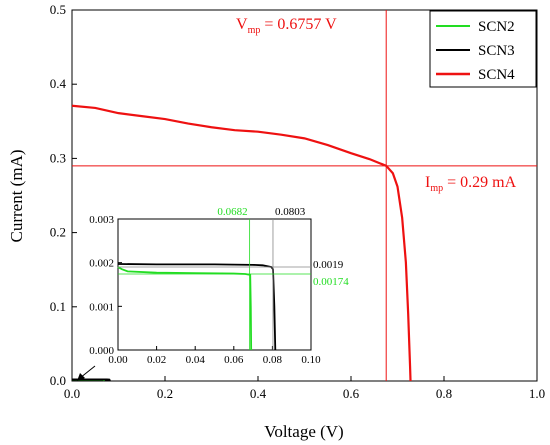 The height and width of the screenshot is (445, 550). I want to click on inset-y-tick-label: 0.000, so click(101, 351).